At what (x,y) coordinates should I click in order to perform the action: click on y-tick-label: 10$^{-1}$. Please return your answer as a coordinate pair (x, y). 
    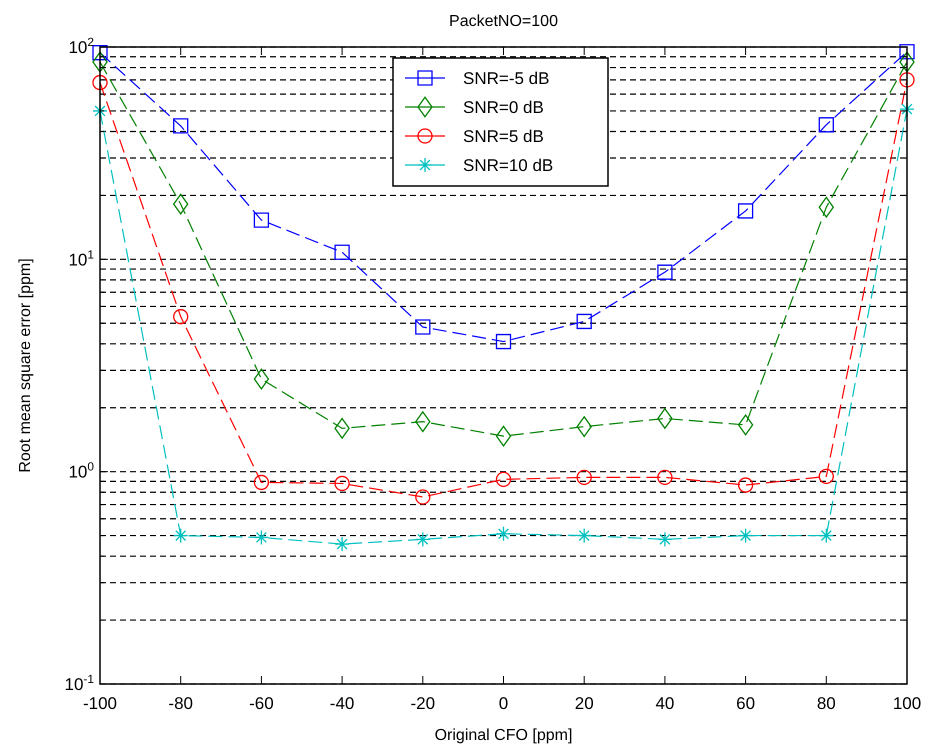
    Looking at the image, I should click on (79, 683).